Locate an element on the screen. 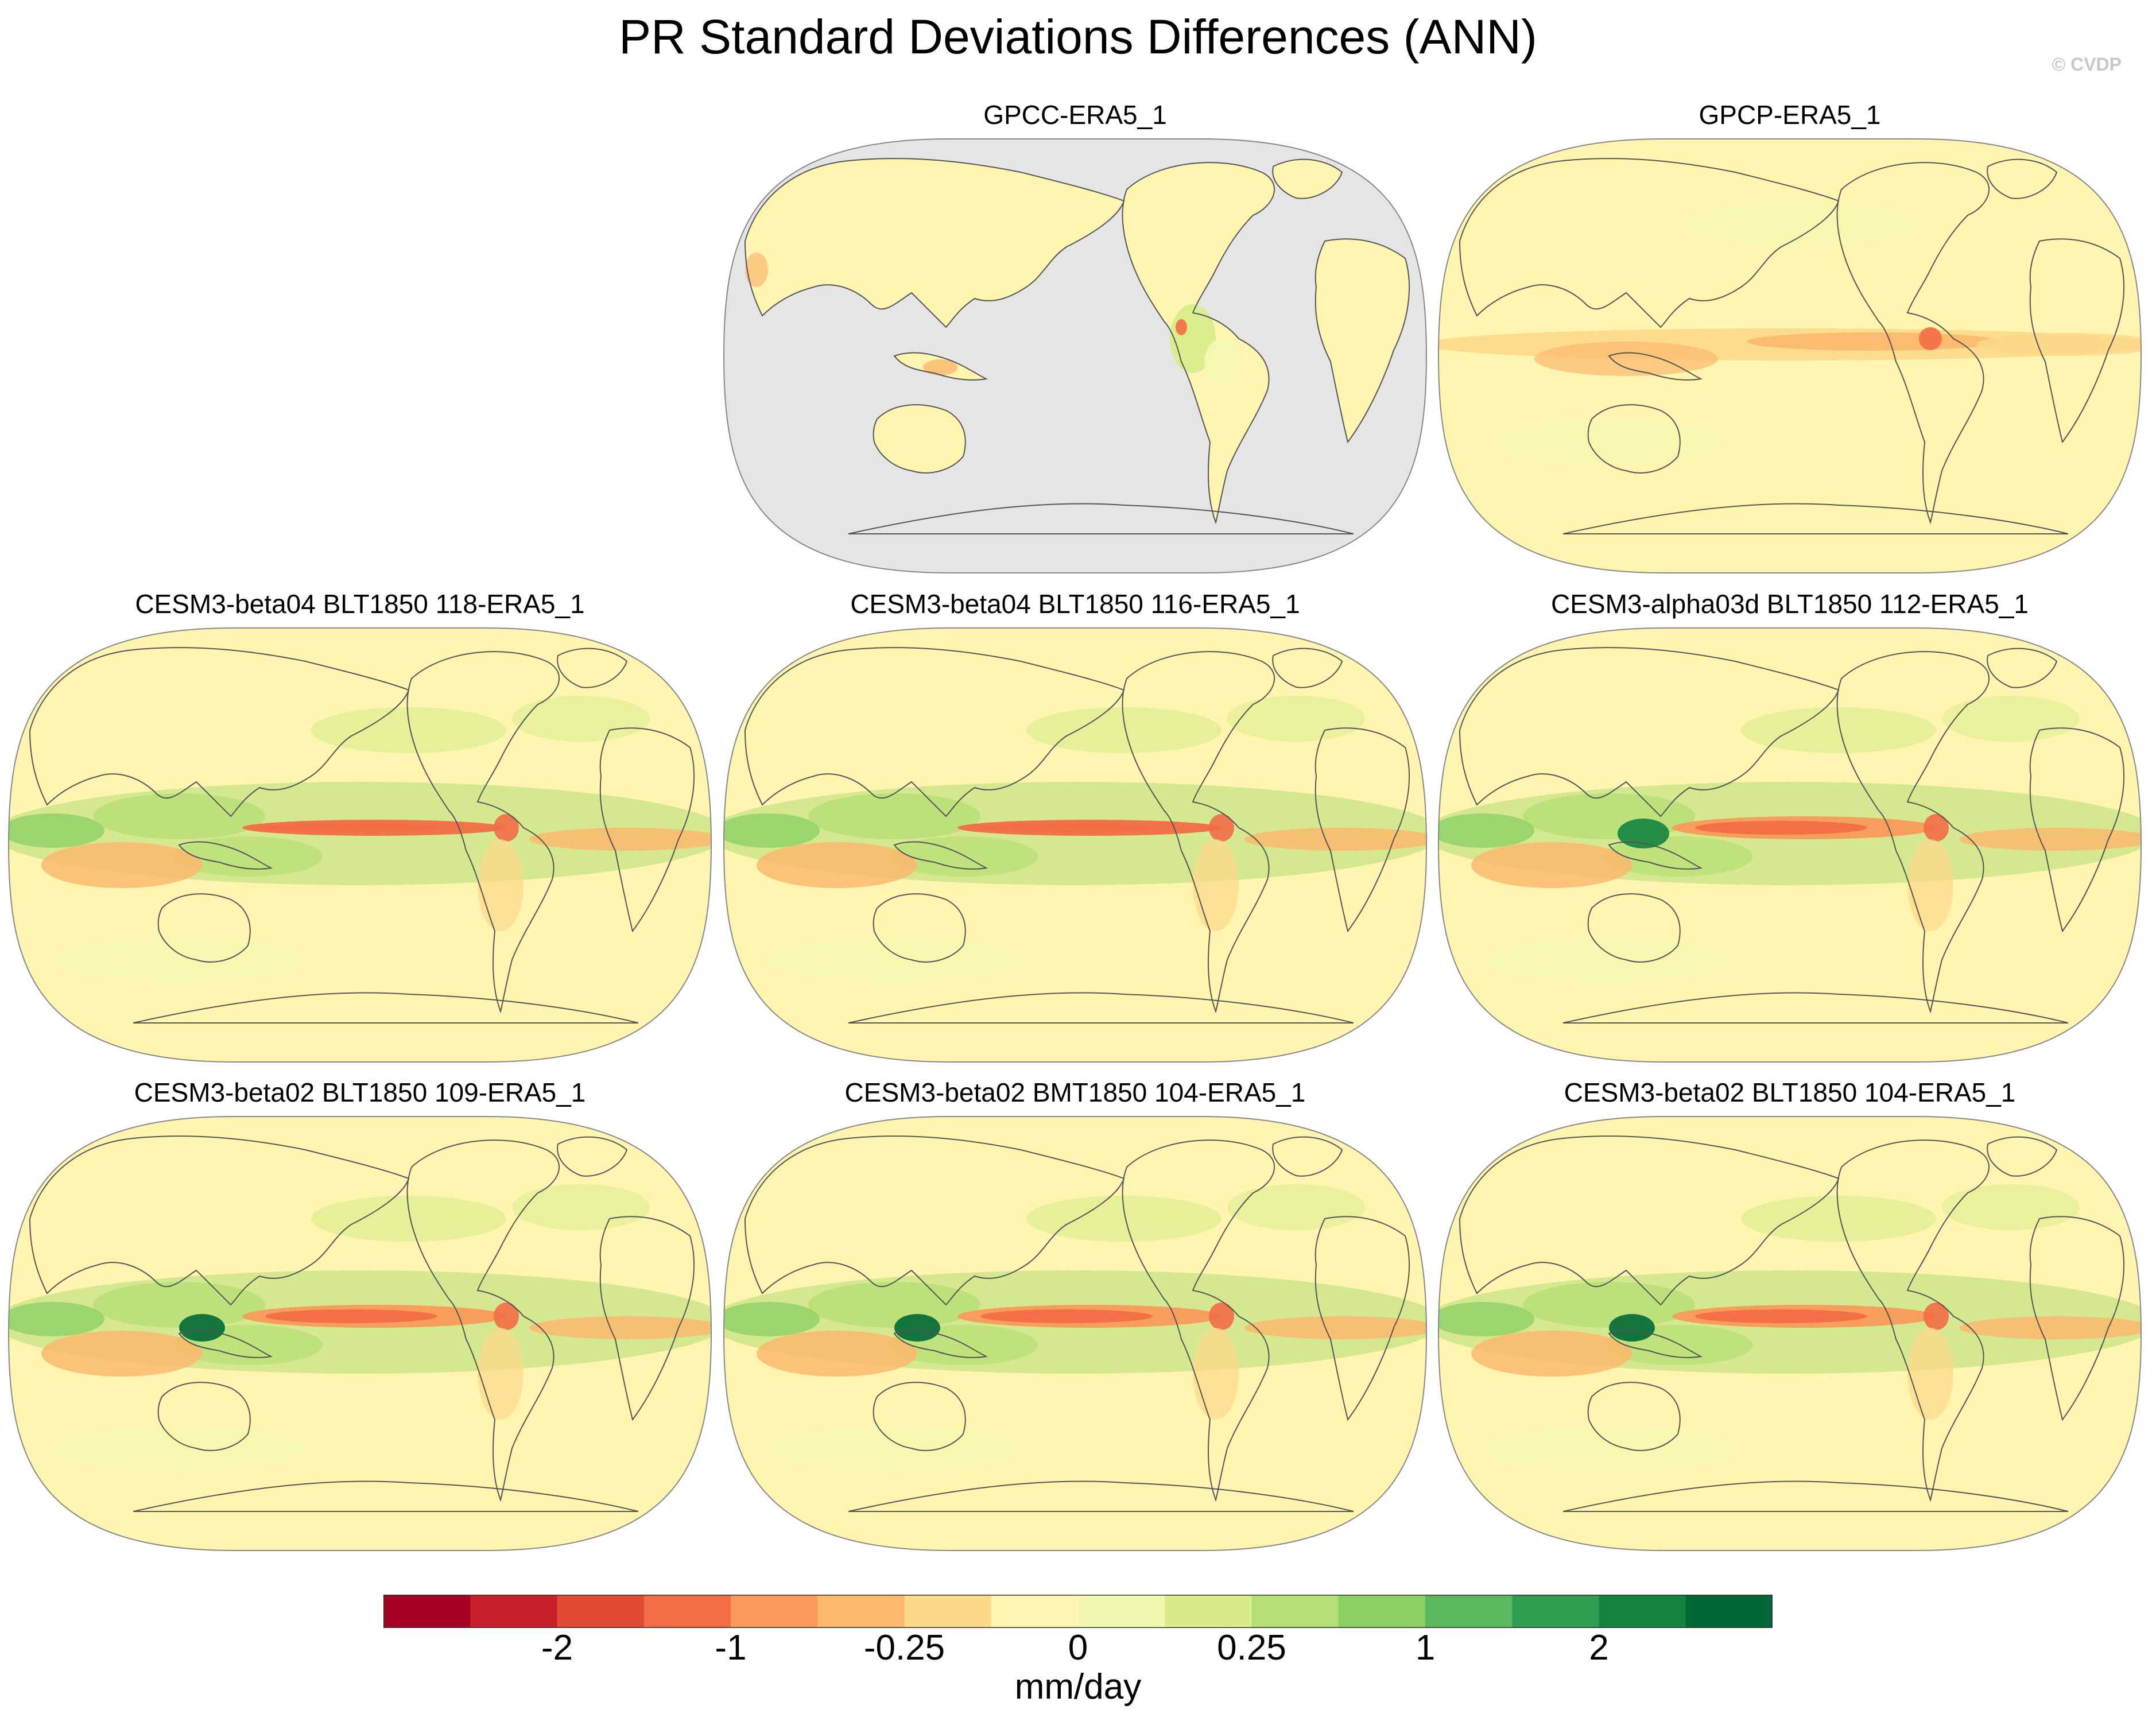 This screenshot has width=2156, height=1725. panel-title: CESM3-beta04 BLT1850 118-ERA5_1 is located at coordinates (360, 604).